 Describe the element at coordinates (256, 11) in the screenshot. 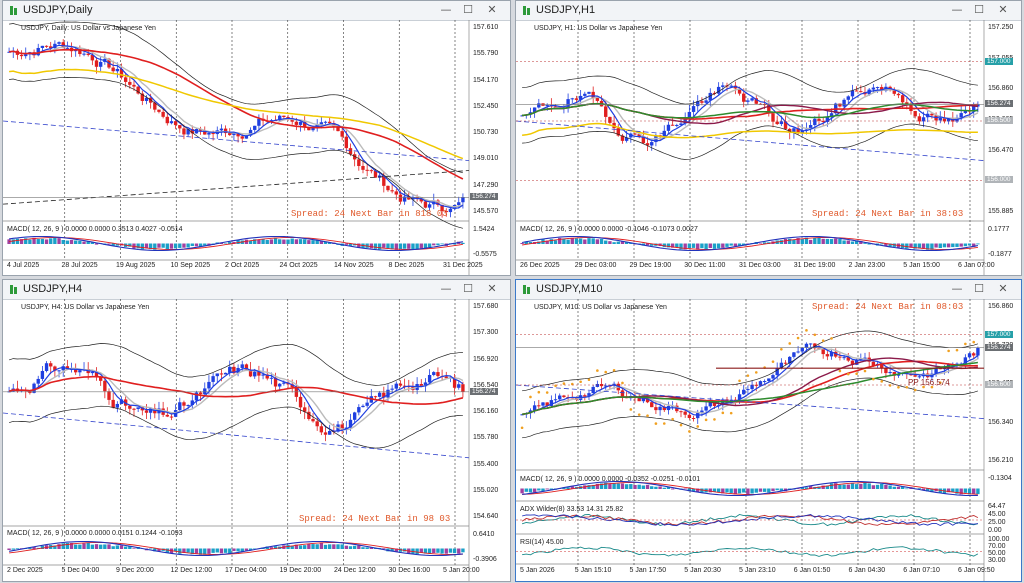

I see `window-titlebar: USDJPY,Daily — ☐ ✕` at that location.